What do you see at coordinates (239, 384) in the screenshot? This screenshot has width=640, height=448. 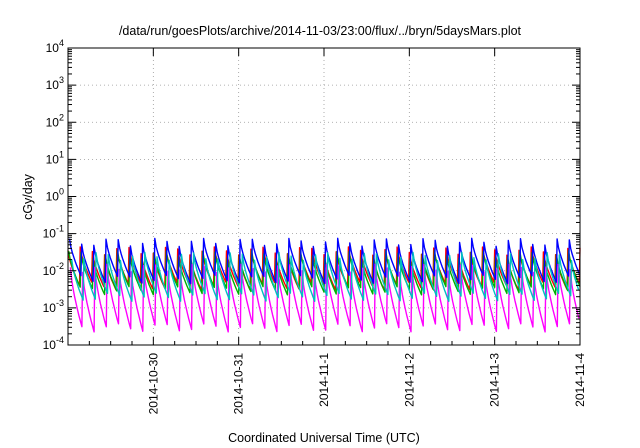 I see `x-tick-label: 2014-10-31` at bounding box center [239, 384].